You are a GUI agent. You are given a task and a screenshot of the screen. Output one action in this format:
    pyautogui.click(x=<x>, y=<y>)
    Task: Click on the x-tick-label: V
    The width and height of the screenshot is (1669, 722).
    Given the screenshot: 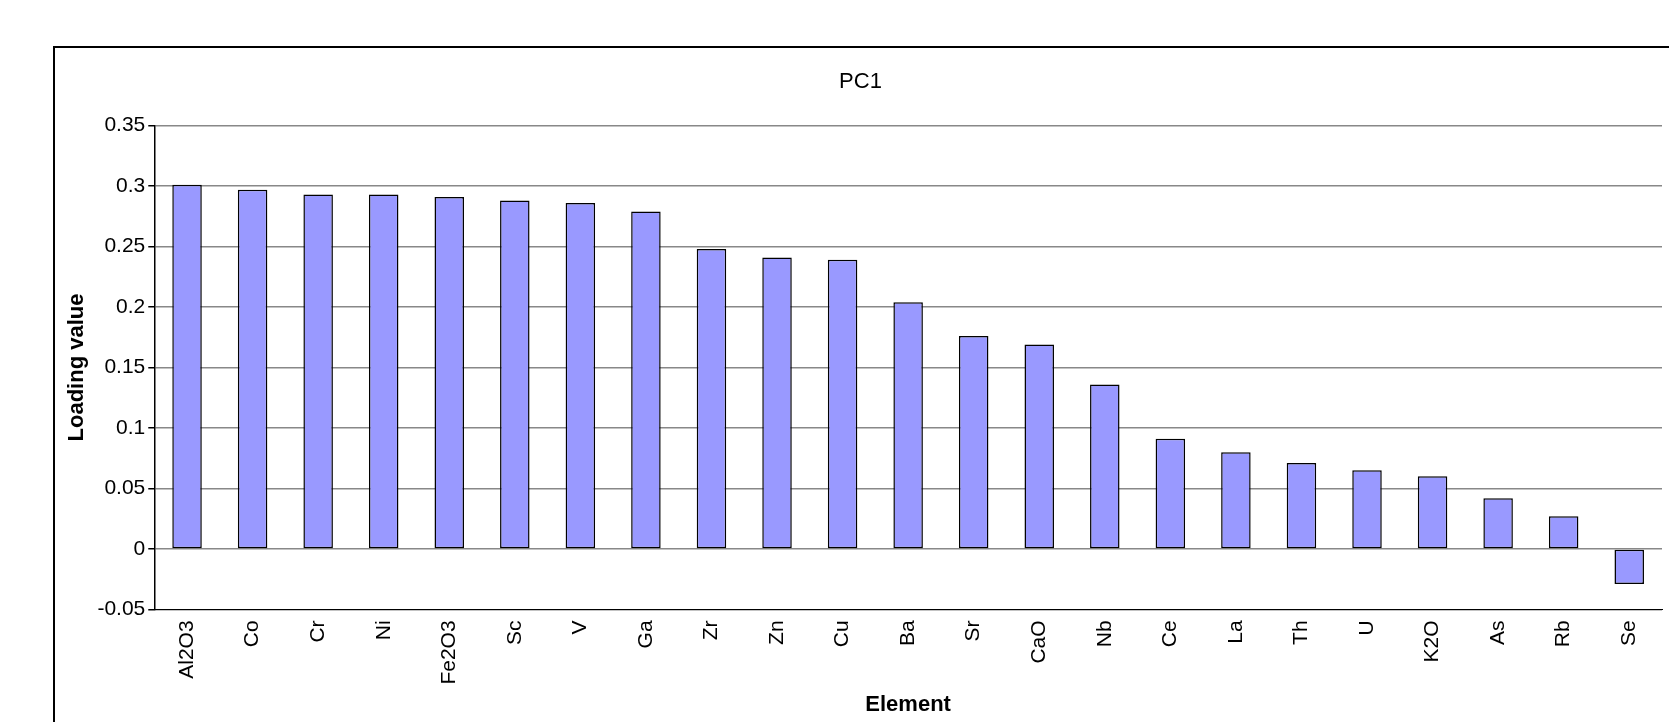 What is the action you would take?
    pyautogui.click(x=579, y=627)
    